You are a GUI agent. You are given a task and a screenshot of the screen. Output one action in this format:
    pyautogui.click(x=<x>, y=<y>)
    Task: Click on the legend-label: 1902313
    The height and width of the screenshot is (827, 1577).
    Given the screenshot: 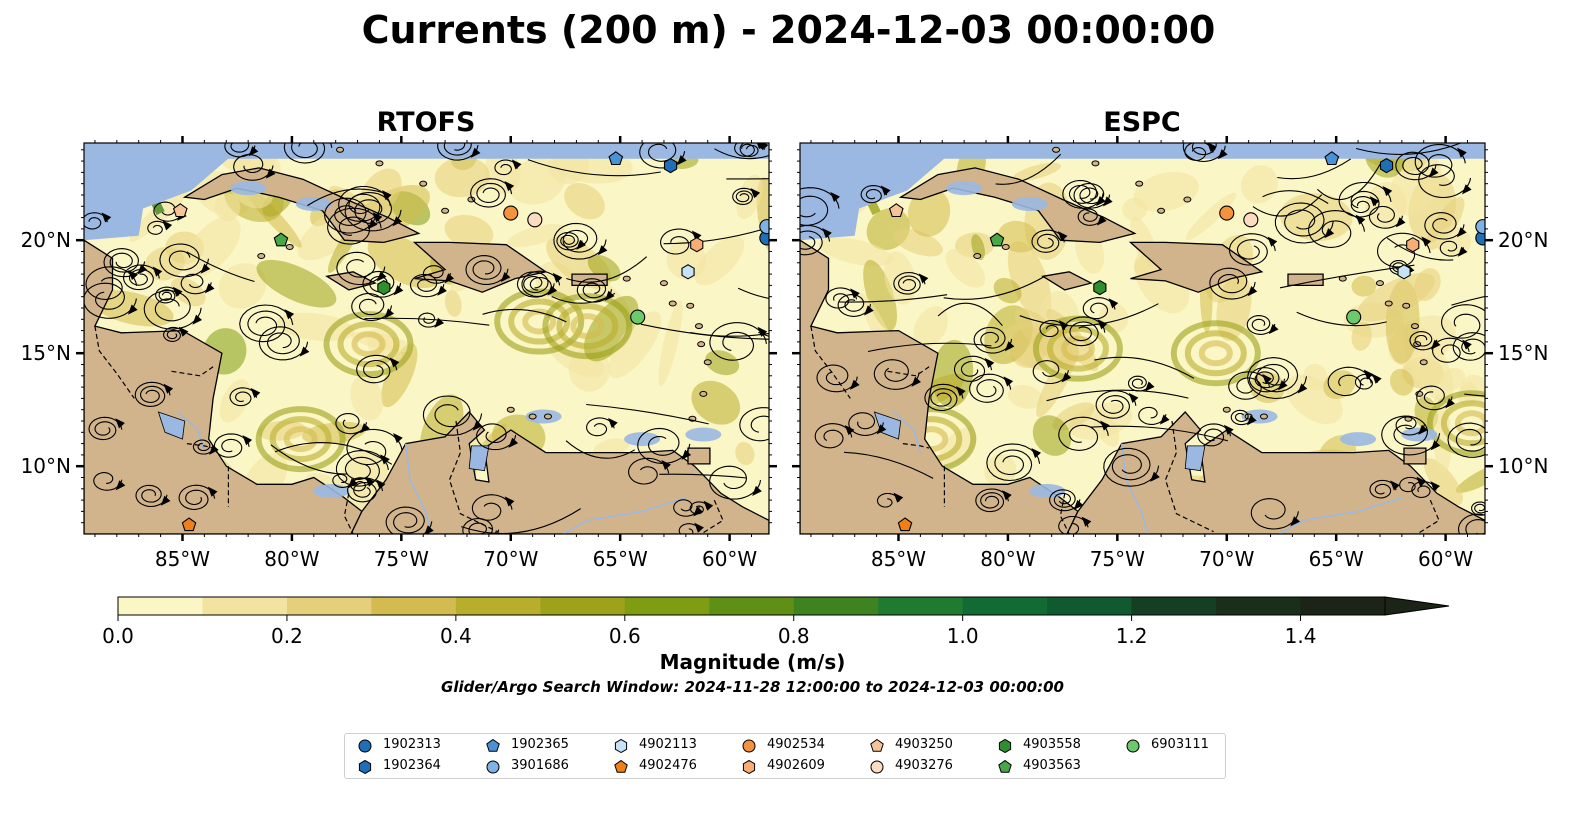 What is the action you would take?
    pyautogui.click(x=412, y=744)
    